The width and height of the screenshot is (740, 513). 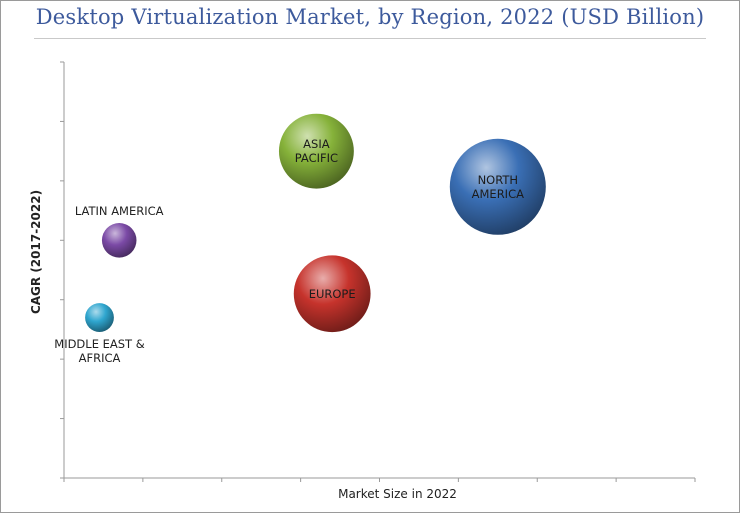 I want to click on bubble-asia-pacific, so click(x=316, y=151).